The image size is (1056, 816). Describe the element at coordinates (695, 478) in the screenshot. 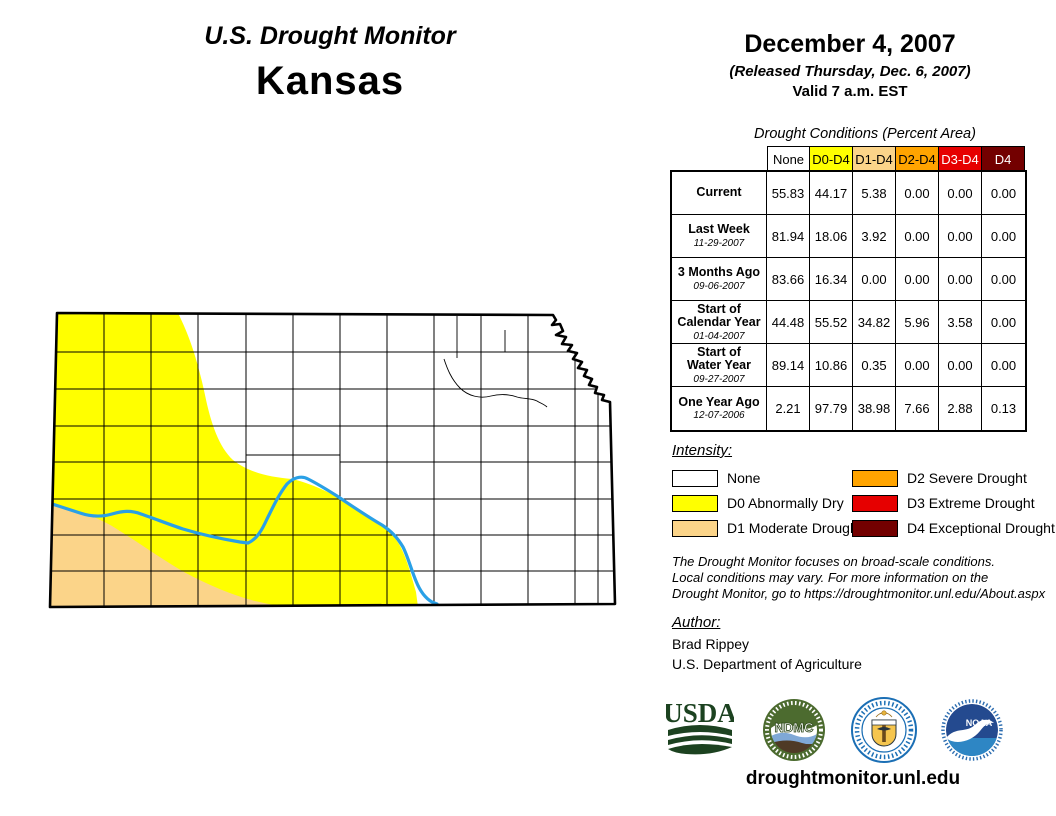

I see `legend-swatch-none` at that location.